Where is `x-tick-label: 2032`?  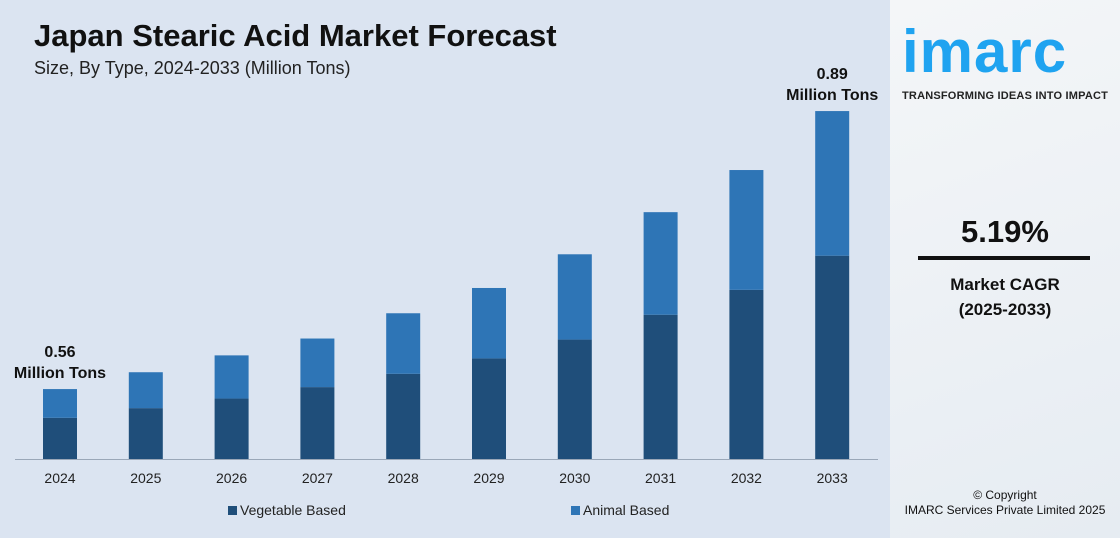
x-tick-label: 2032 is located at coordinates (746, 478).